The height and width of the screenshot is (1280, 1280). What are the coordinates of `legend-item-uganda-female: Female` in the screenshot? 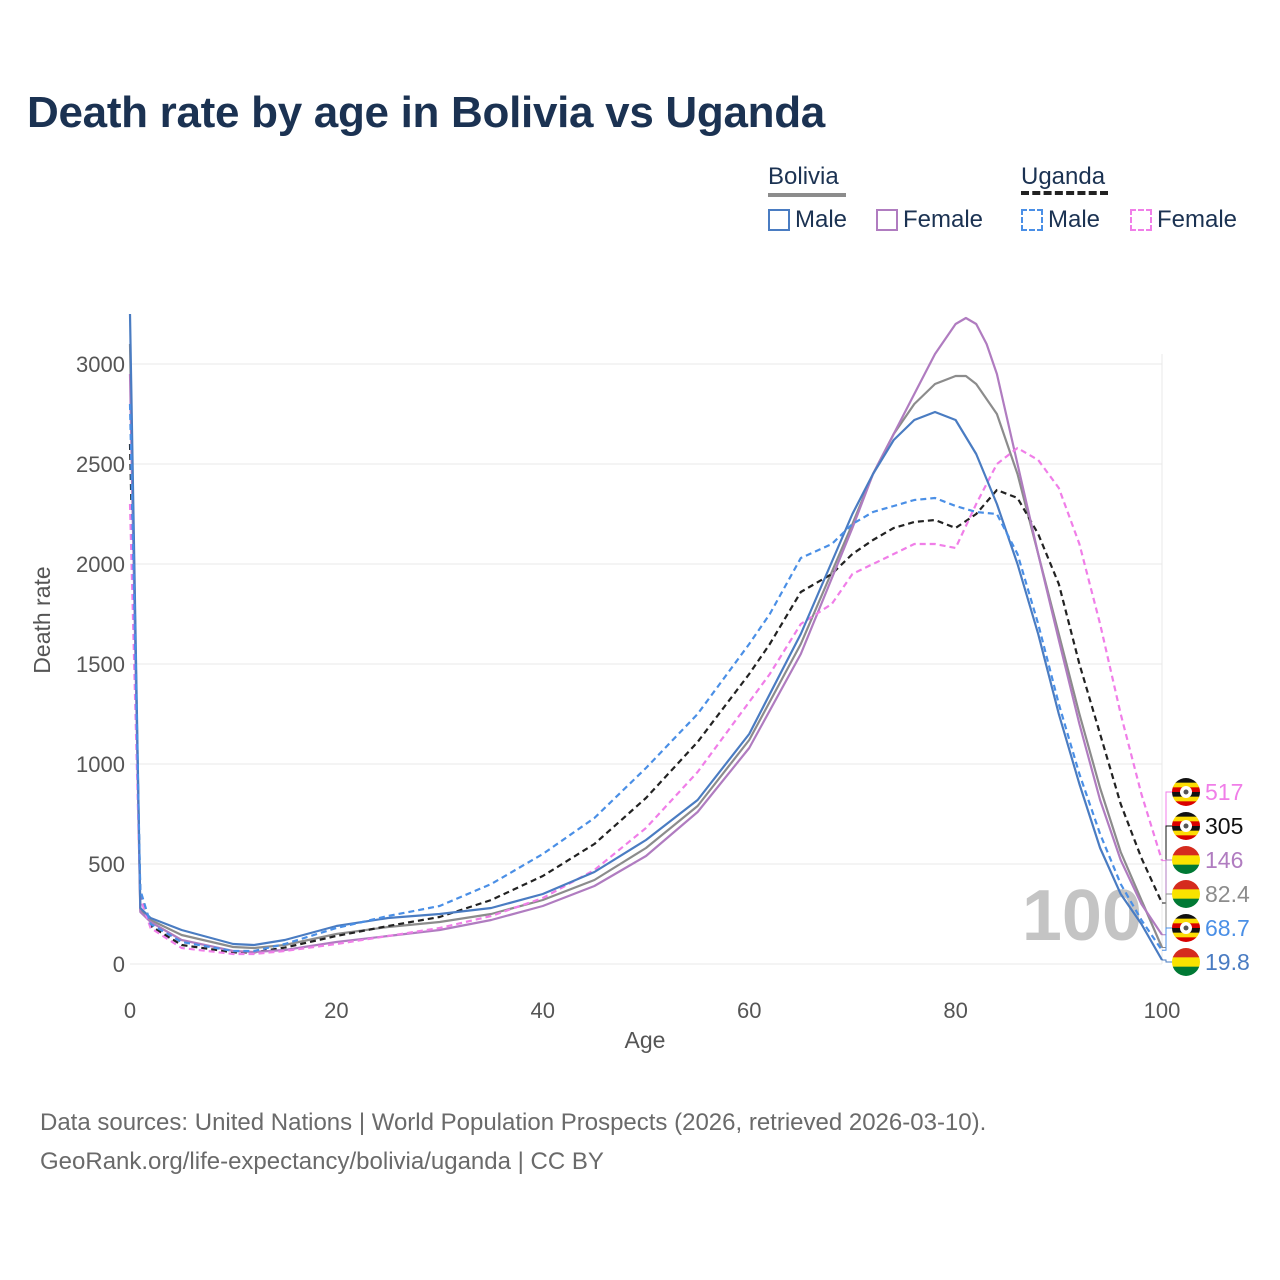 It's located at (1183, 220).